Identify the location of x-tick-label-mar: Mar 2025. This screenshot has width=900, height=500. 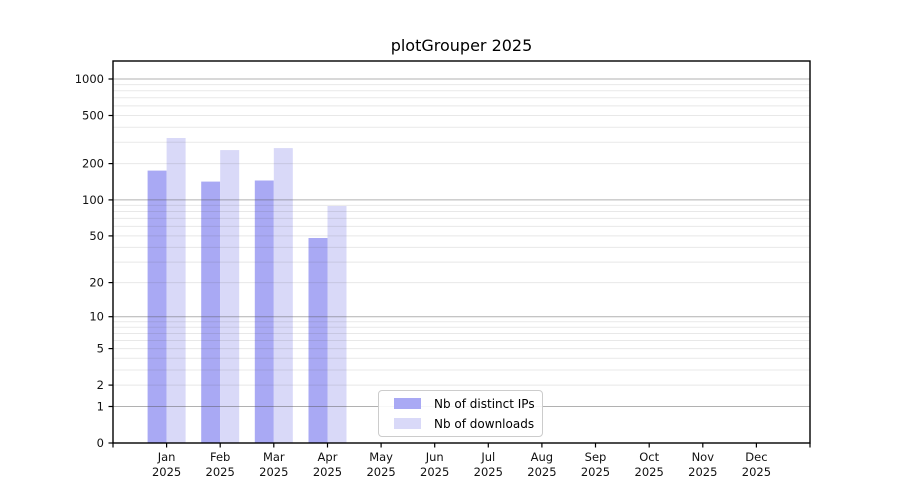
(273, 464).